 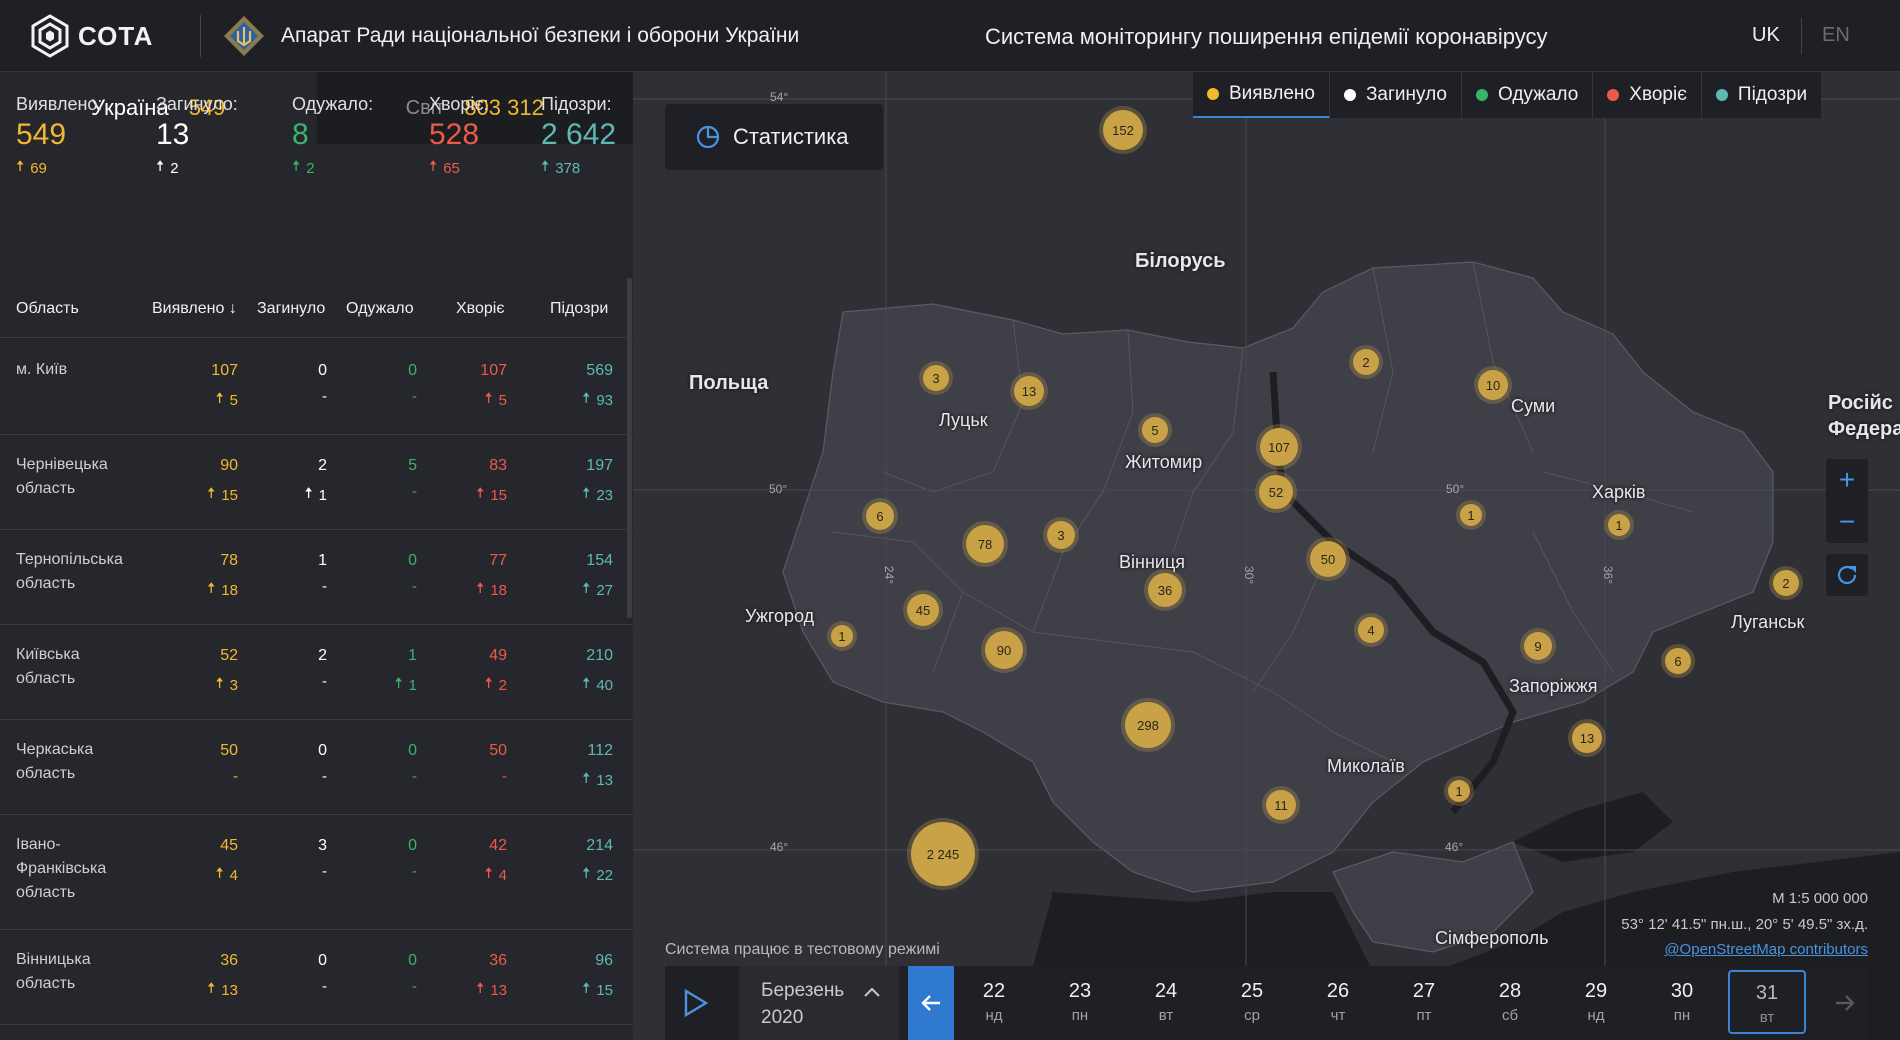 I want to click on cell-died: 0-, so click(x=322, y=383).